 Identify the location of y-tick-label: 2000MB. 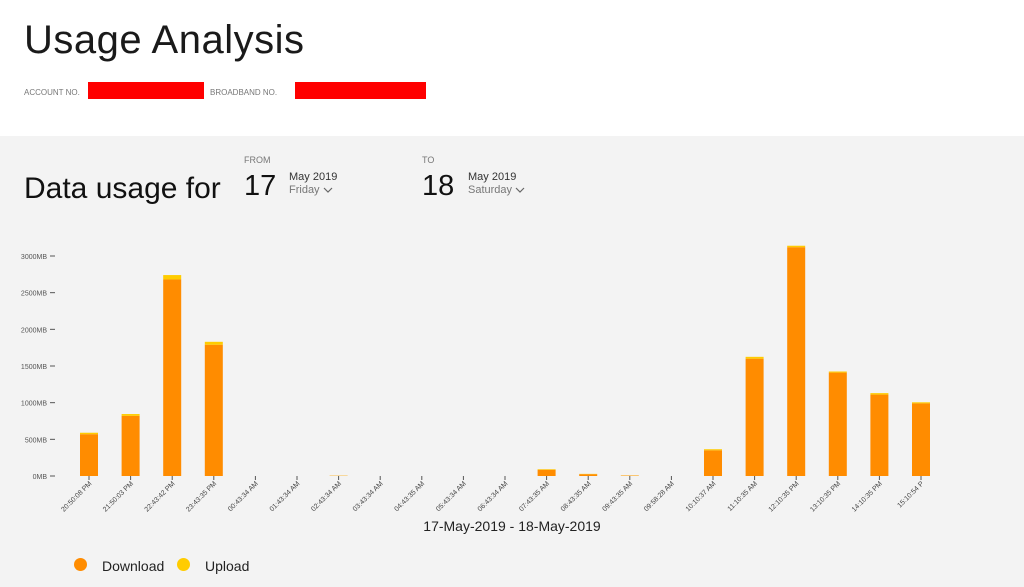
(34, 330).